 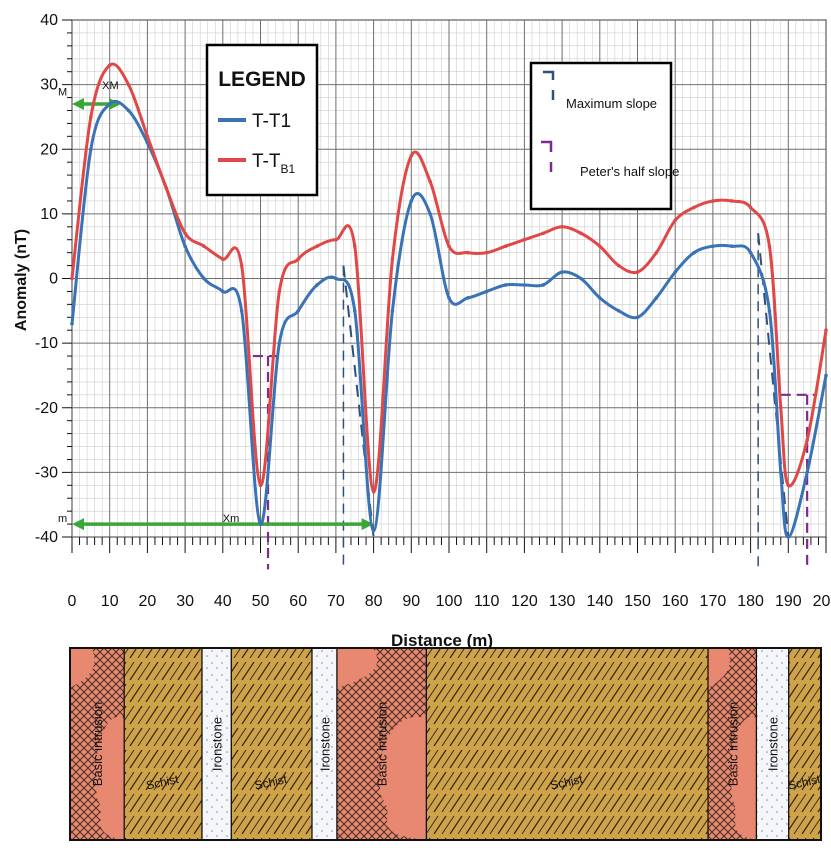 I want to click on x-tick-label: 30, so click(x=185, y=601).